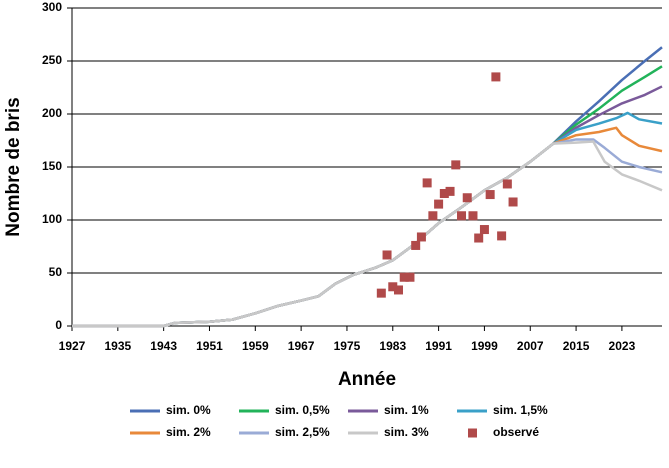  I want to click on legend-label: sim. 2,5%, so click(302, 432).